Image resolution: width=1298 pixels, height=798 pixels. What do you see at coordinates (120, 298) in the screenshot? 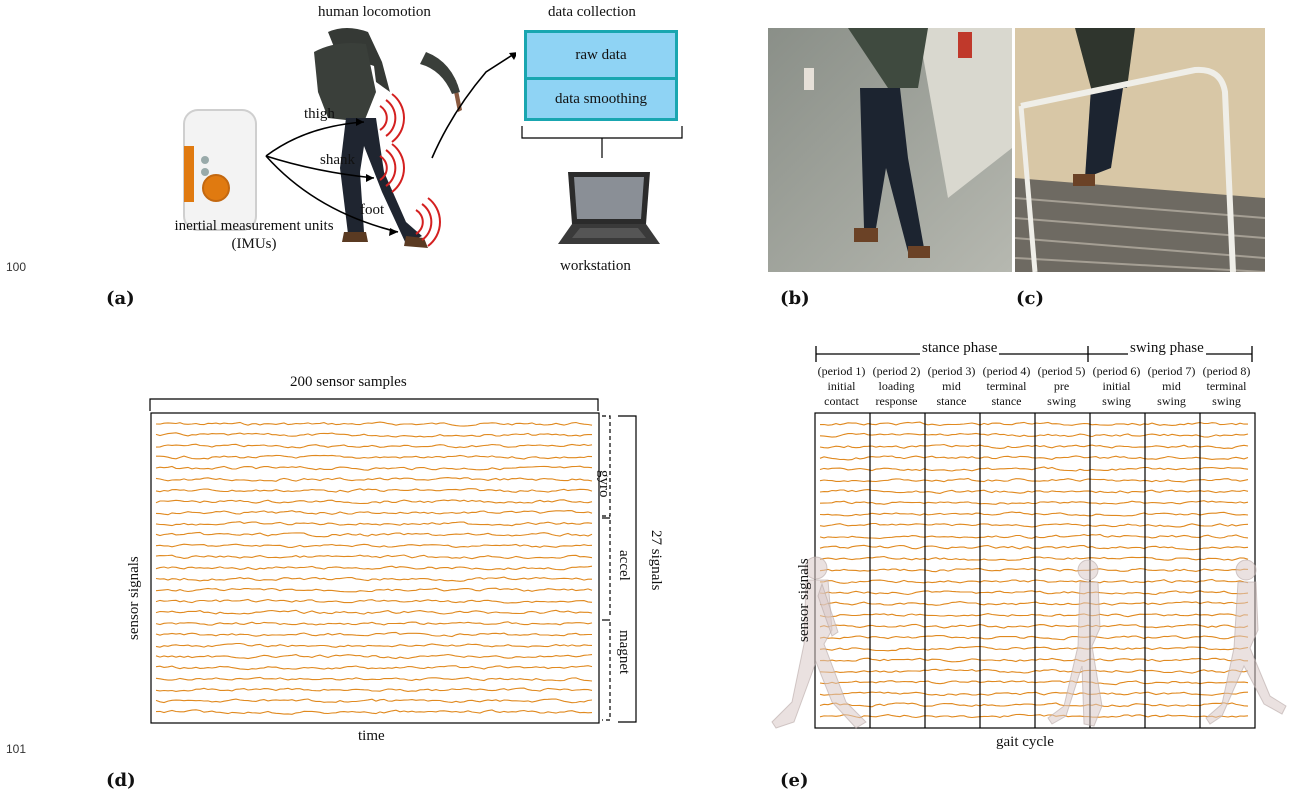
I see `panel-label-a: (a)` at bounding box center [120, 298].